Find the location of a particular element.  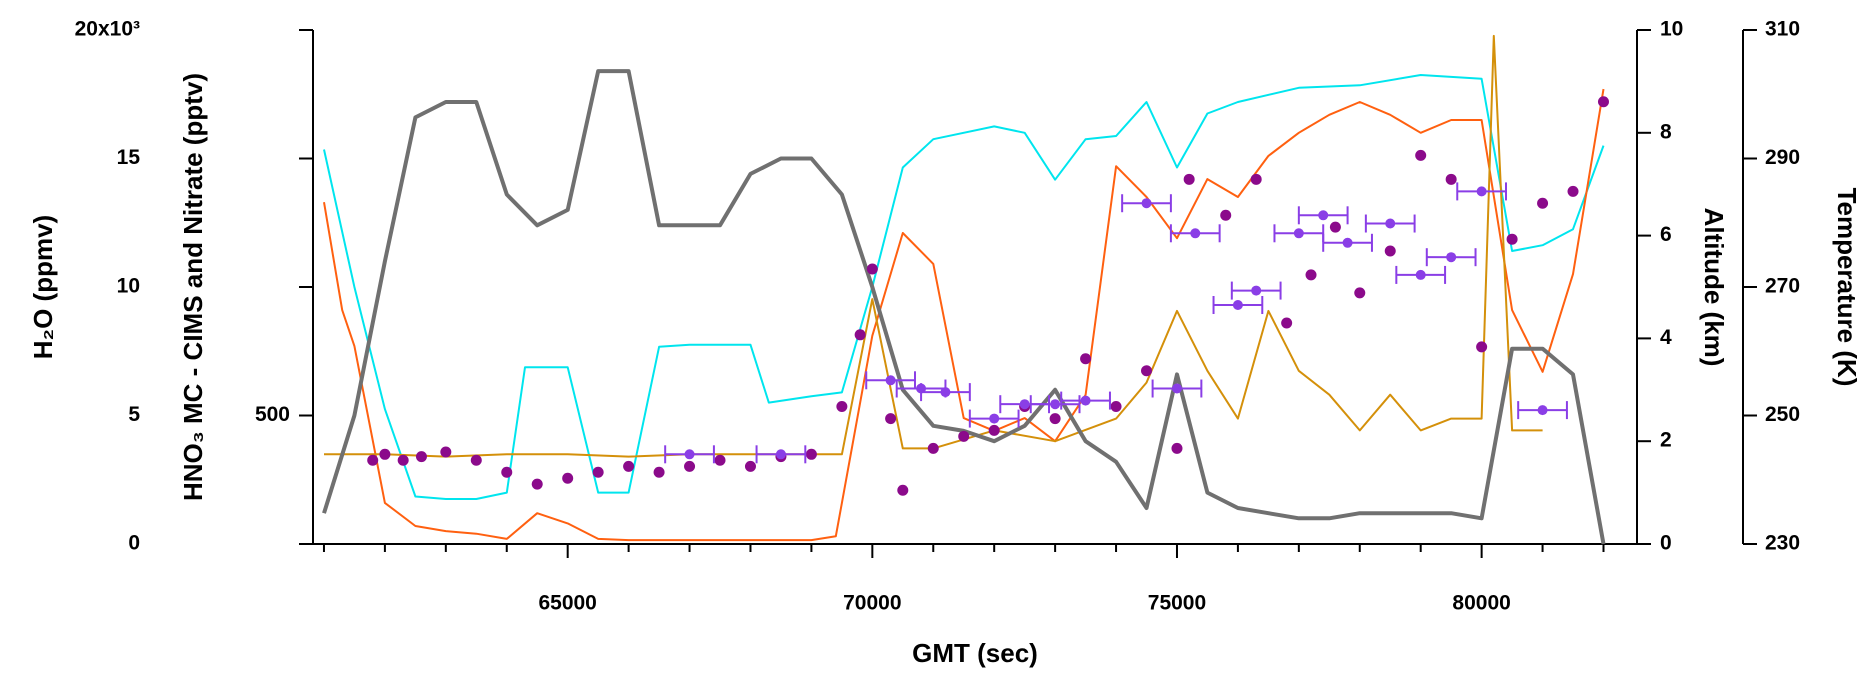

altitude-tick-label: 4 is located at coordinates (1666, 337).